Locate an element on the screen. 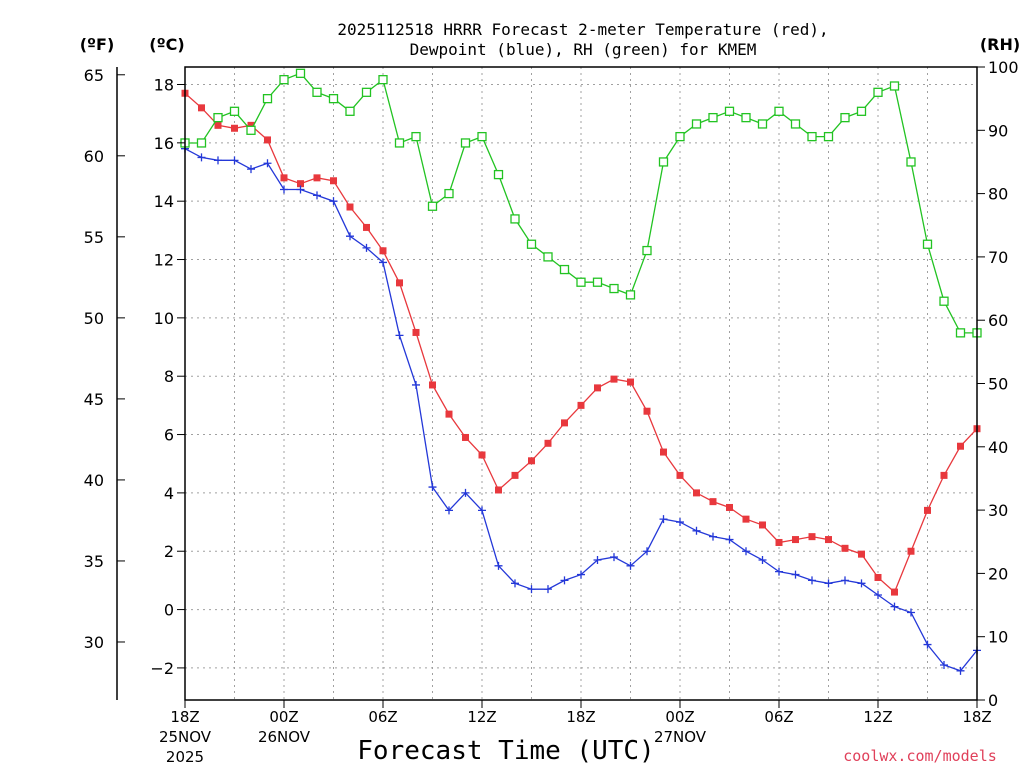 Image resolution: width=1024 pixels, height=768 pixels. rh-unit-label: (RH) is located at coordinates (1000, 44).